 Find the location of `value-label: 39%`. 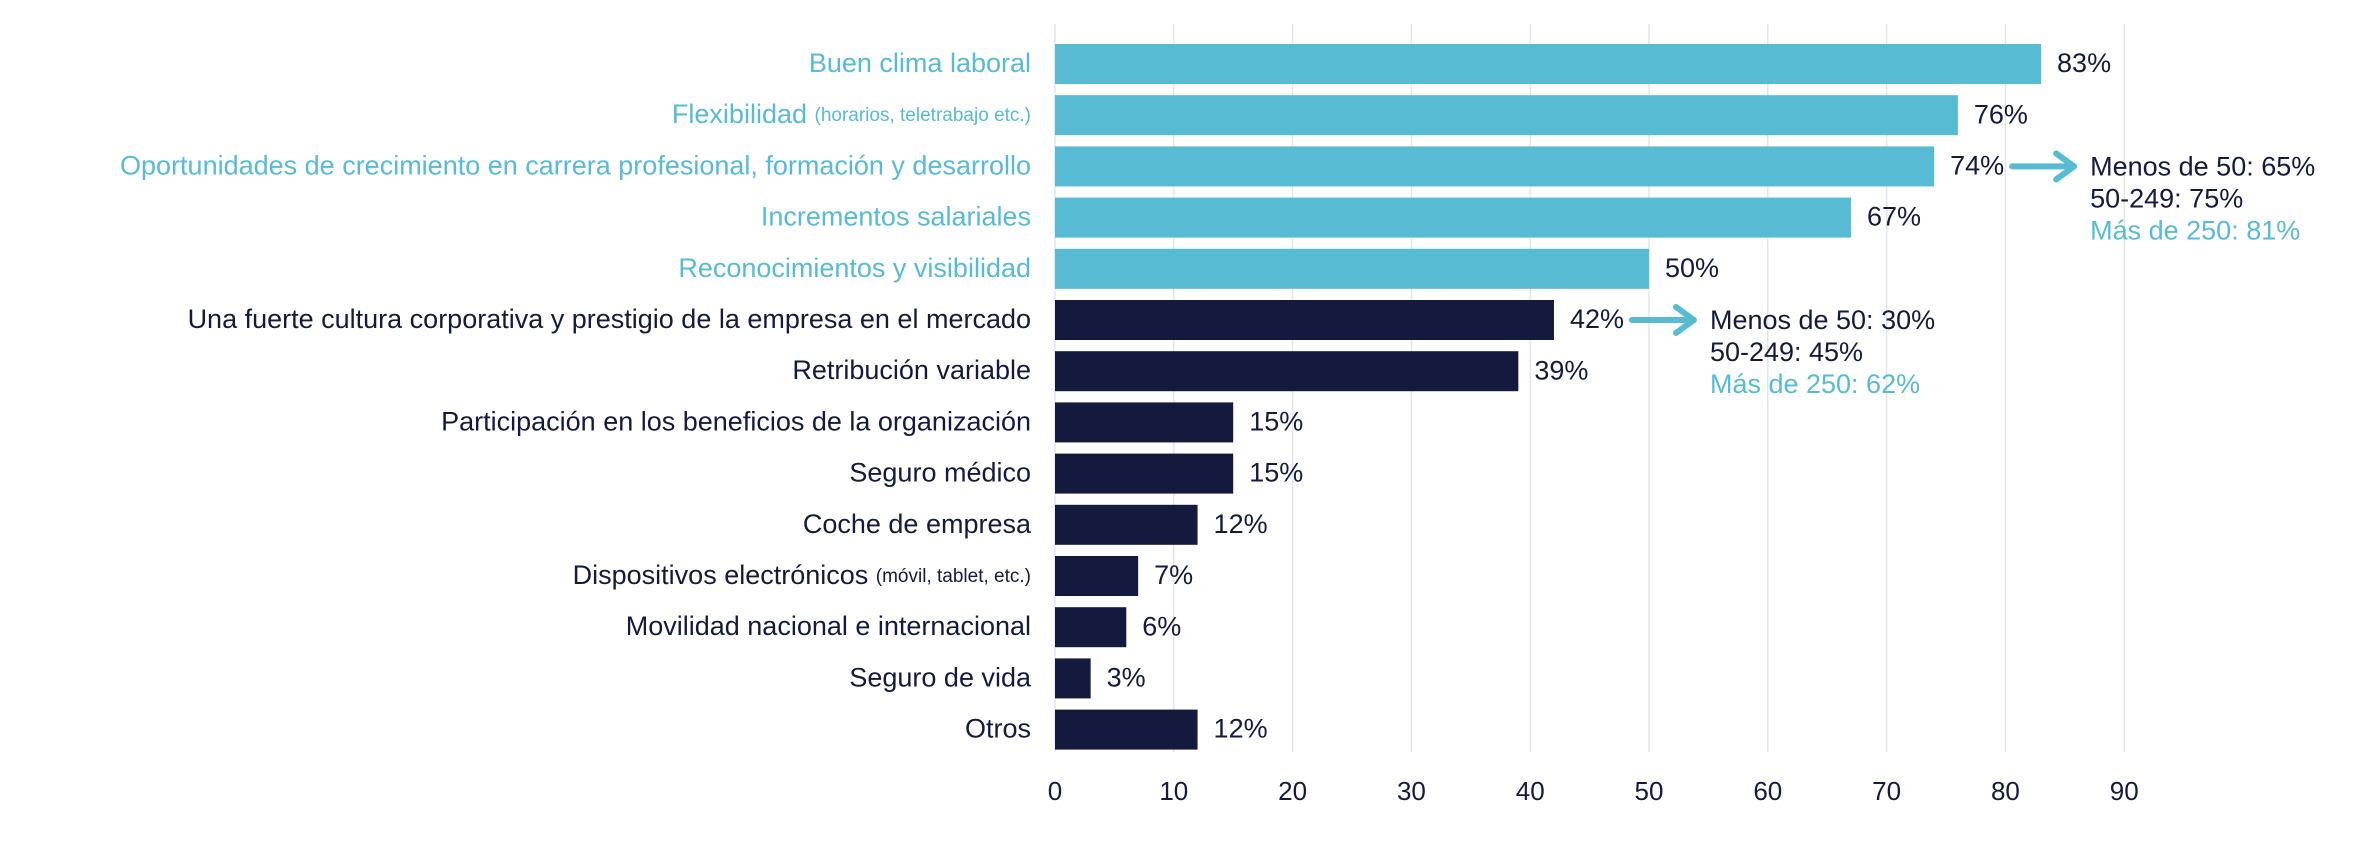

value-label: 39% is located at coordinates (1561, 370).